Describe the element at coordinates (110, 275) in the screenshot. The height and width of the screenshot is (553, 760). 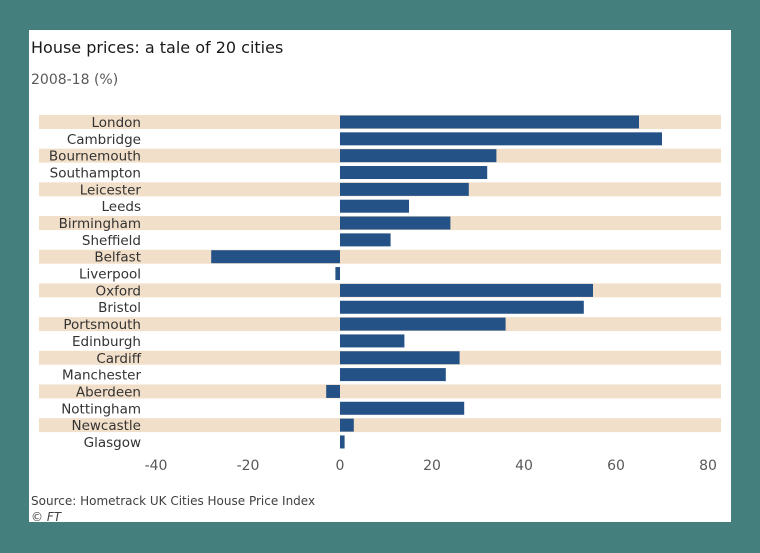
I see `category-label: Liverpool` at that location.